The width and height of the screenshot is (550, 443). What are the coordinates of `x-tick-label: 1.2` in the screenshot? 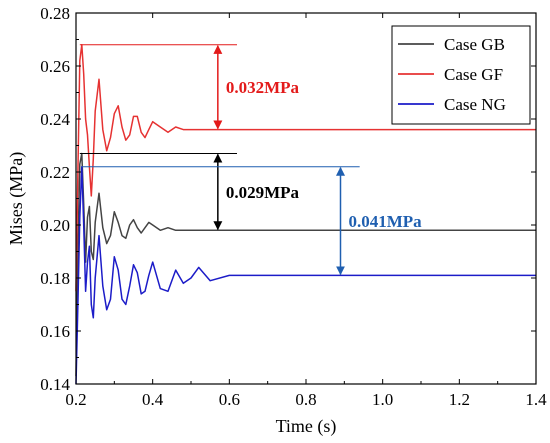 It's located at (459, 399).